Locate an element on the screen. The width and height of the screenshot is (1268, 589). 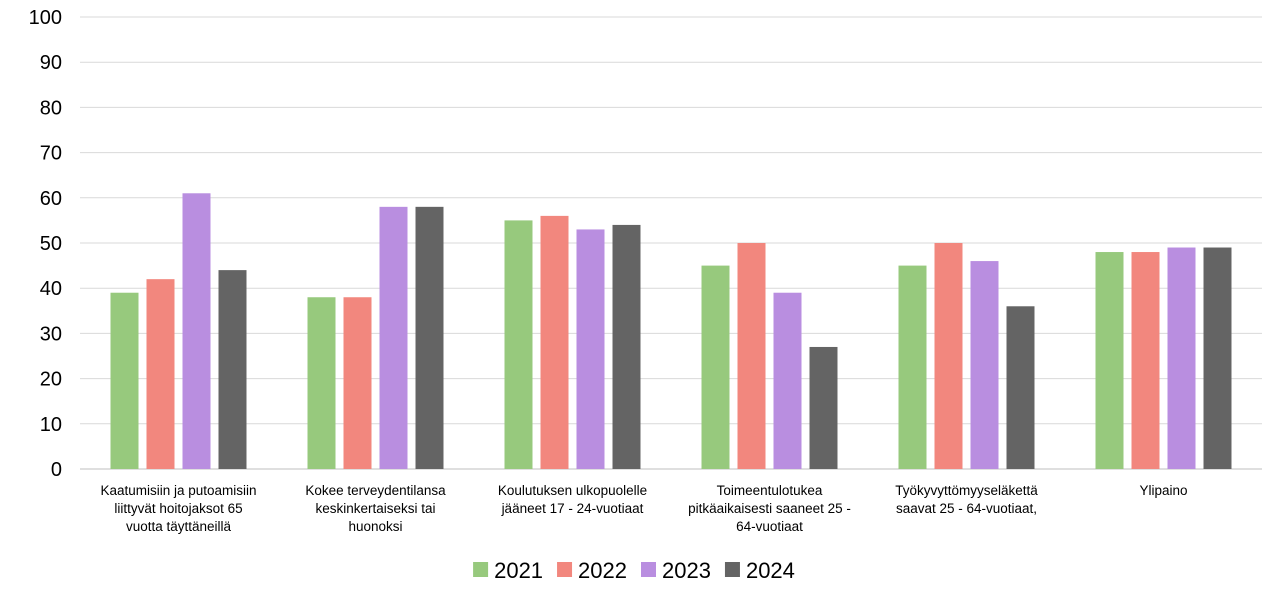
bar-2023-cat-2: 2023: 58 is located at coordinates (393, 337).